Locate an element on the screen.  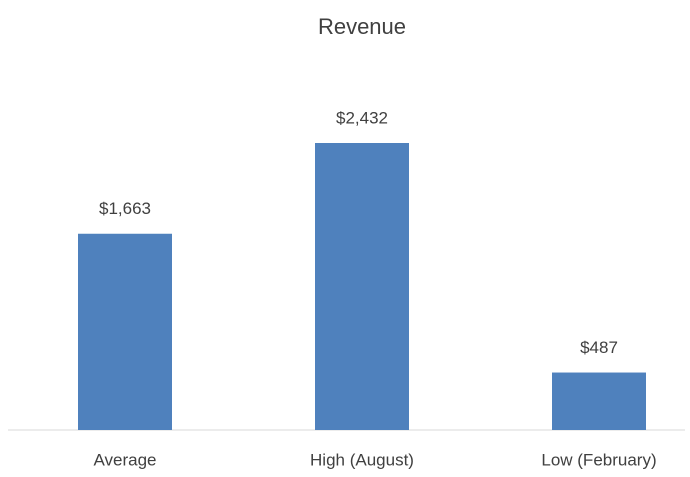
x-tick-label: Low (February) is located at coordinates (598, 459).